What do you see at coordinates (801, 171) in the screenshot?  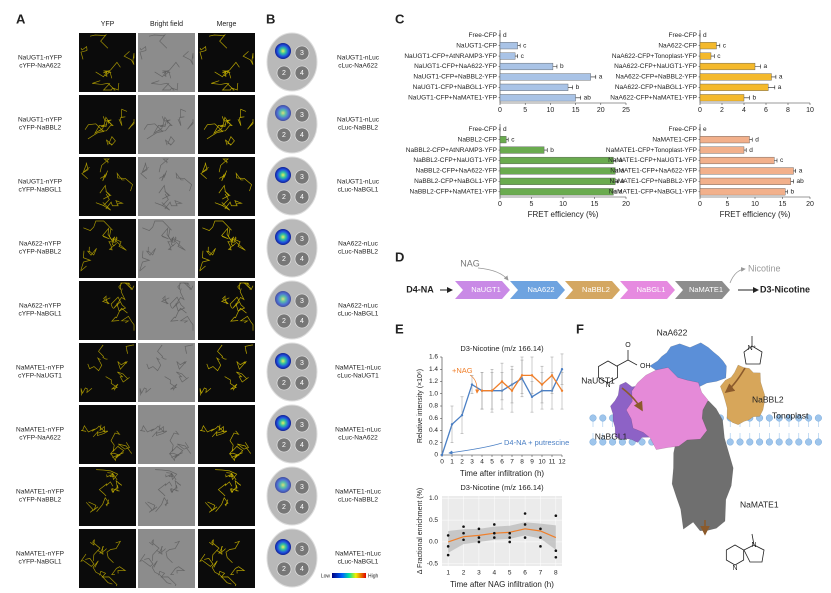 I see `significance-letter: a` at bounding box center [801, 171].